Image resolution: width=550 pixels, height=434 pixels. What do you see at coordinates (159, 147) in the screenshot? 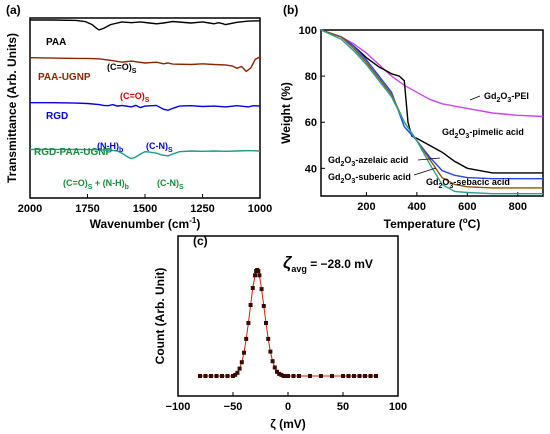
I see `annotation-rgd-cn: (C-N)S` at bounding box center [159, 147].